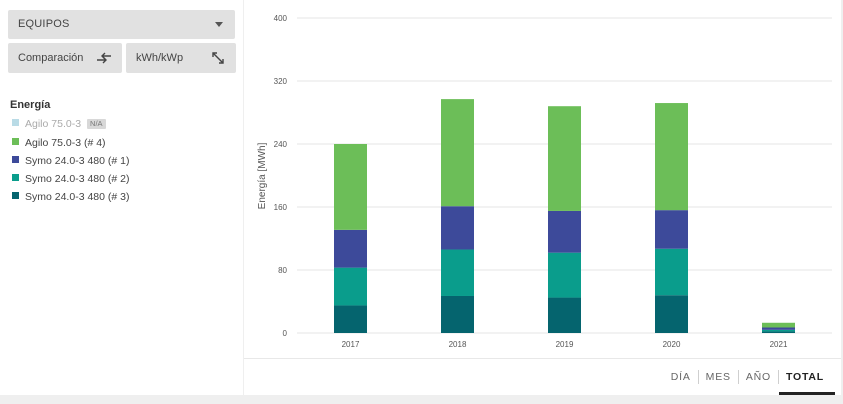 This screenshot has height=404, width=843. Describe the element at coordinates (458, 344) in the screenshot. I see `x-tick-label: 2018` at that location.